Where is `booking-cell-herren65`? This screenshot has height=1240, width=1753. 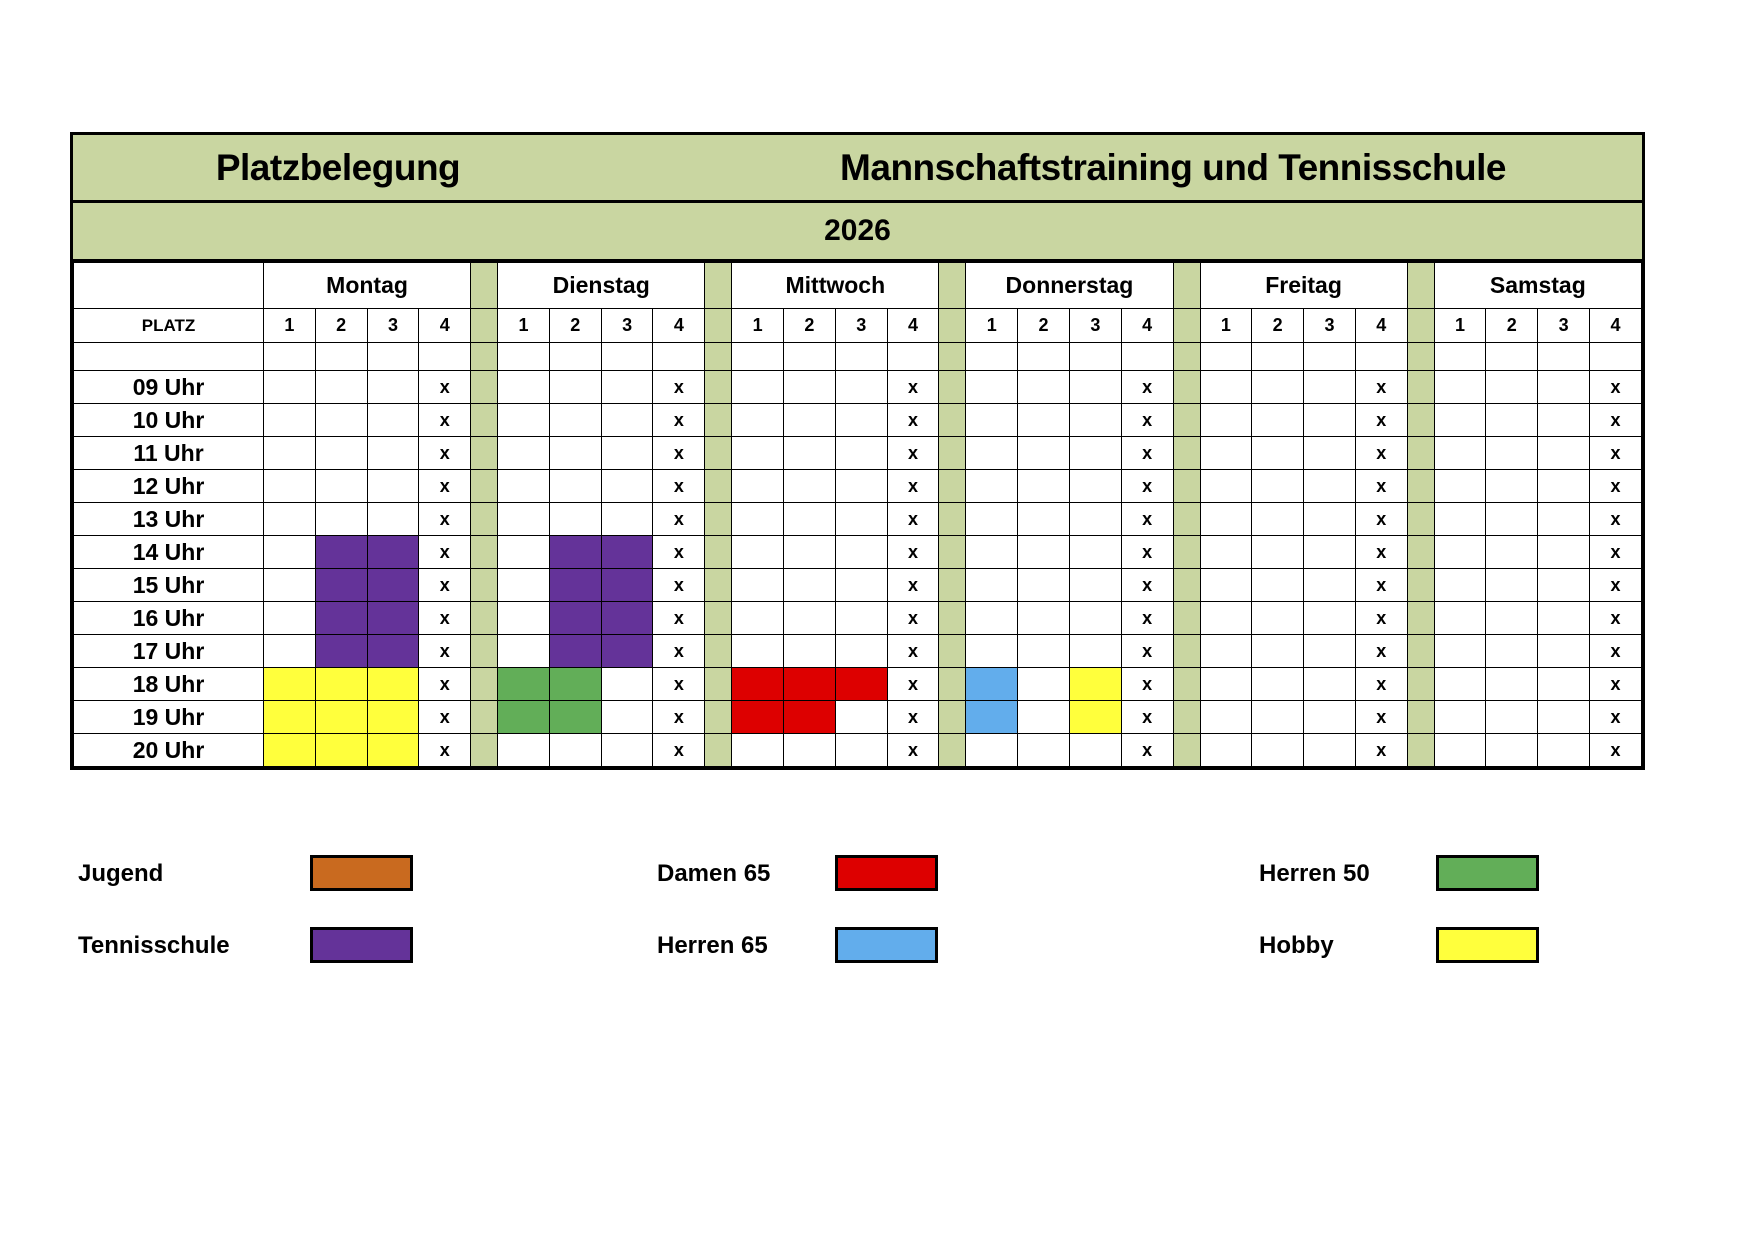 booking-cell-herren65 is located at coordinates (992, 717).